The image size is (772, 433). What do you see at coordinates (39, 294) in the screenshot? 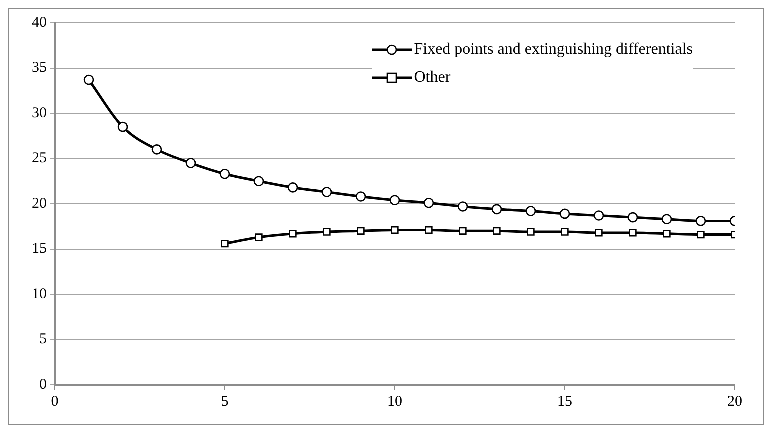
I see `y-tick-label: 10` at bounding box center [39, 294].